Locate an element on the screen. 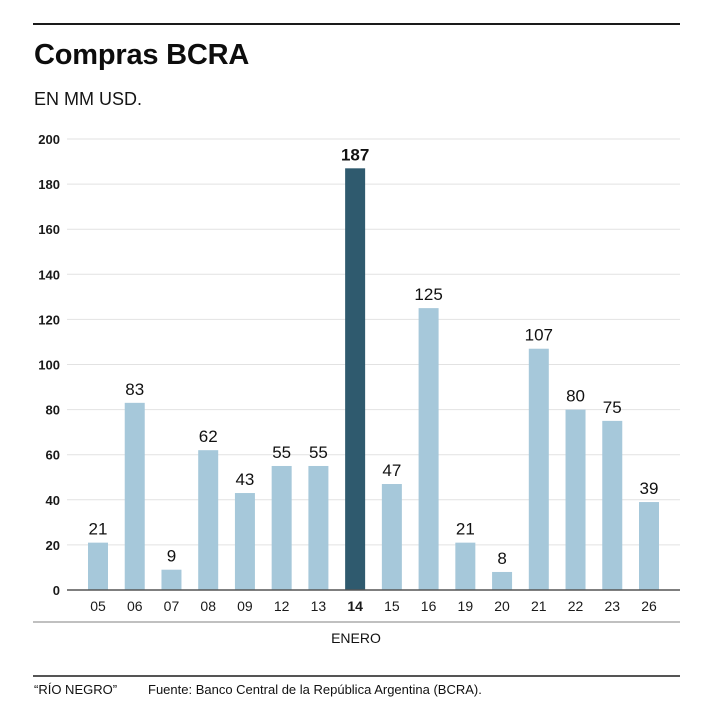  value-label-21: 107 is located at coordinates (539, 335).